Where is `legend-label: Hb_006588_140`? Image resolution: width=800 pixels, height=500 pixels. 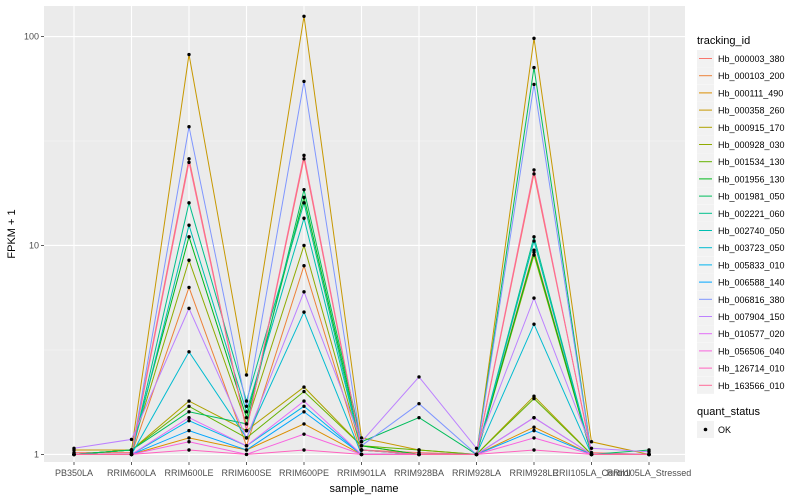 legend-label: Hb_006588_140 is located at coordinates (751, 283).